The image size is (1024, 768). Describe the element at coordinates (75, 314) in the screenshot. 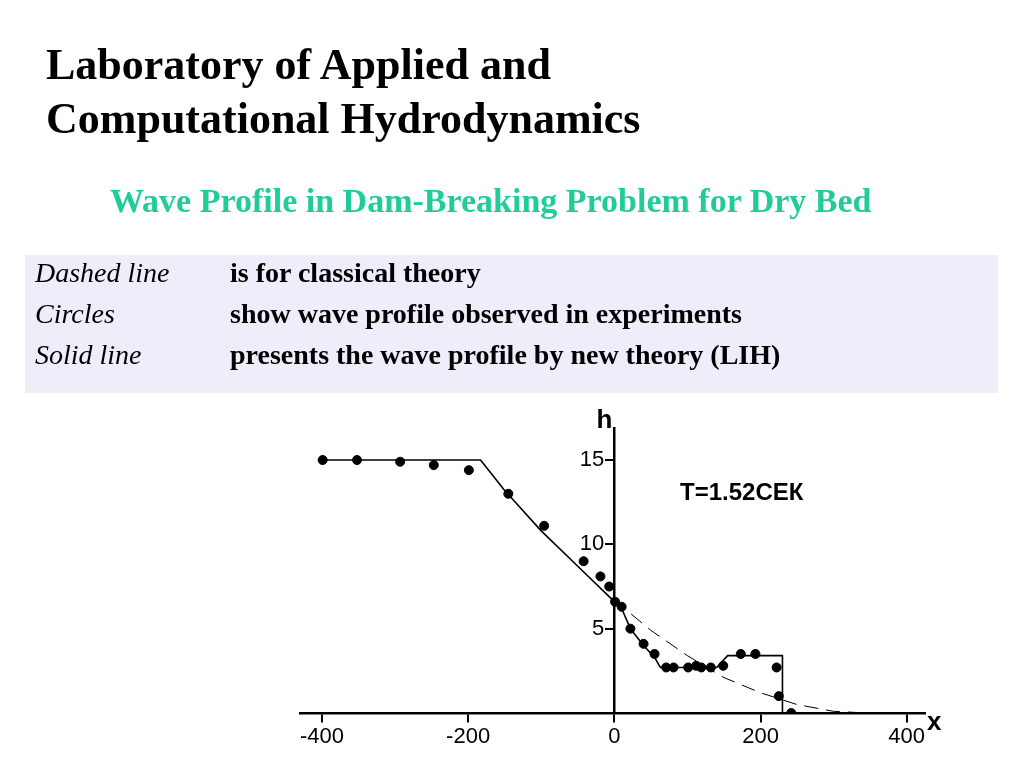

I see `text: Circles` at that location.